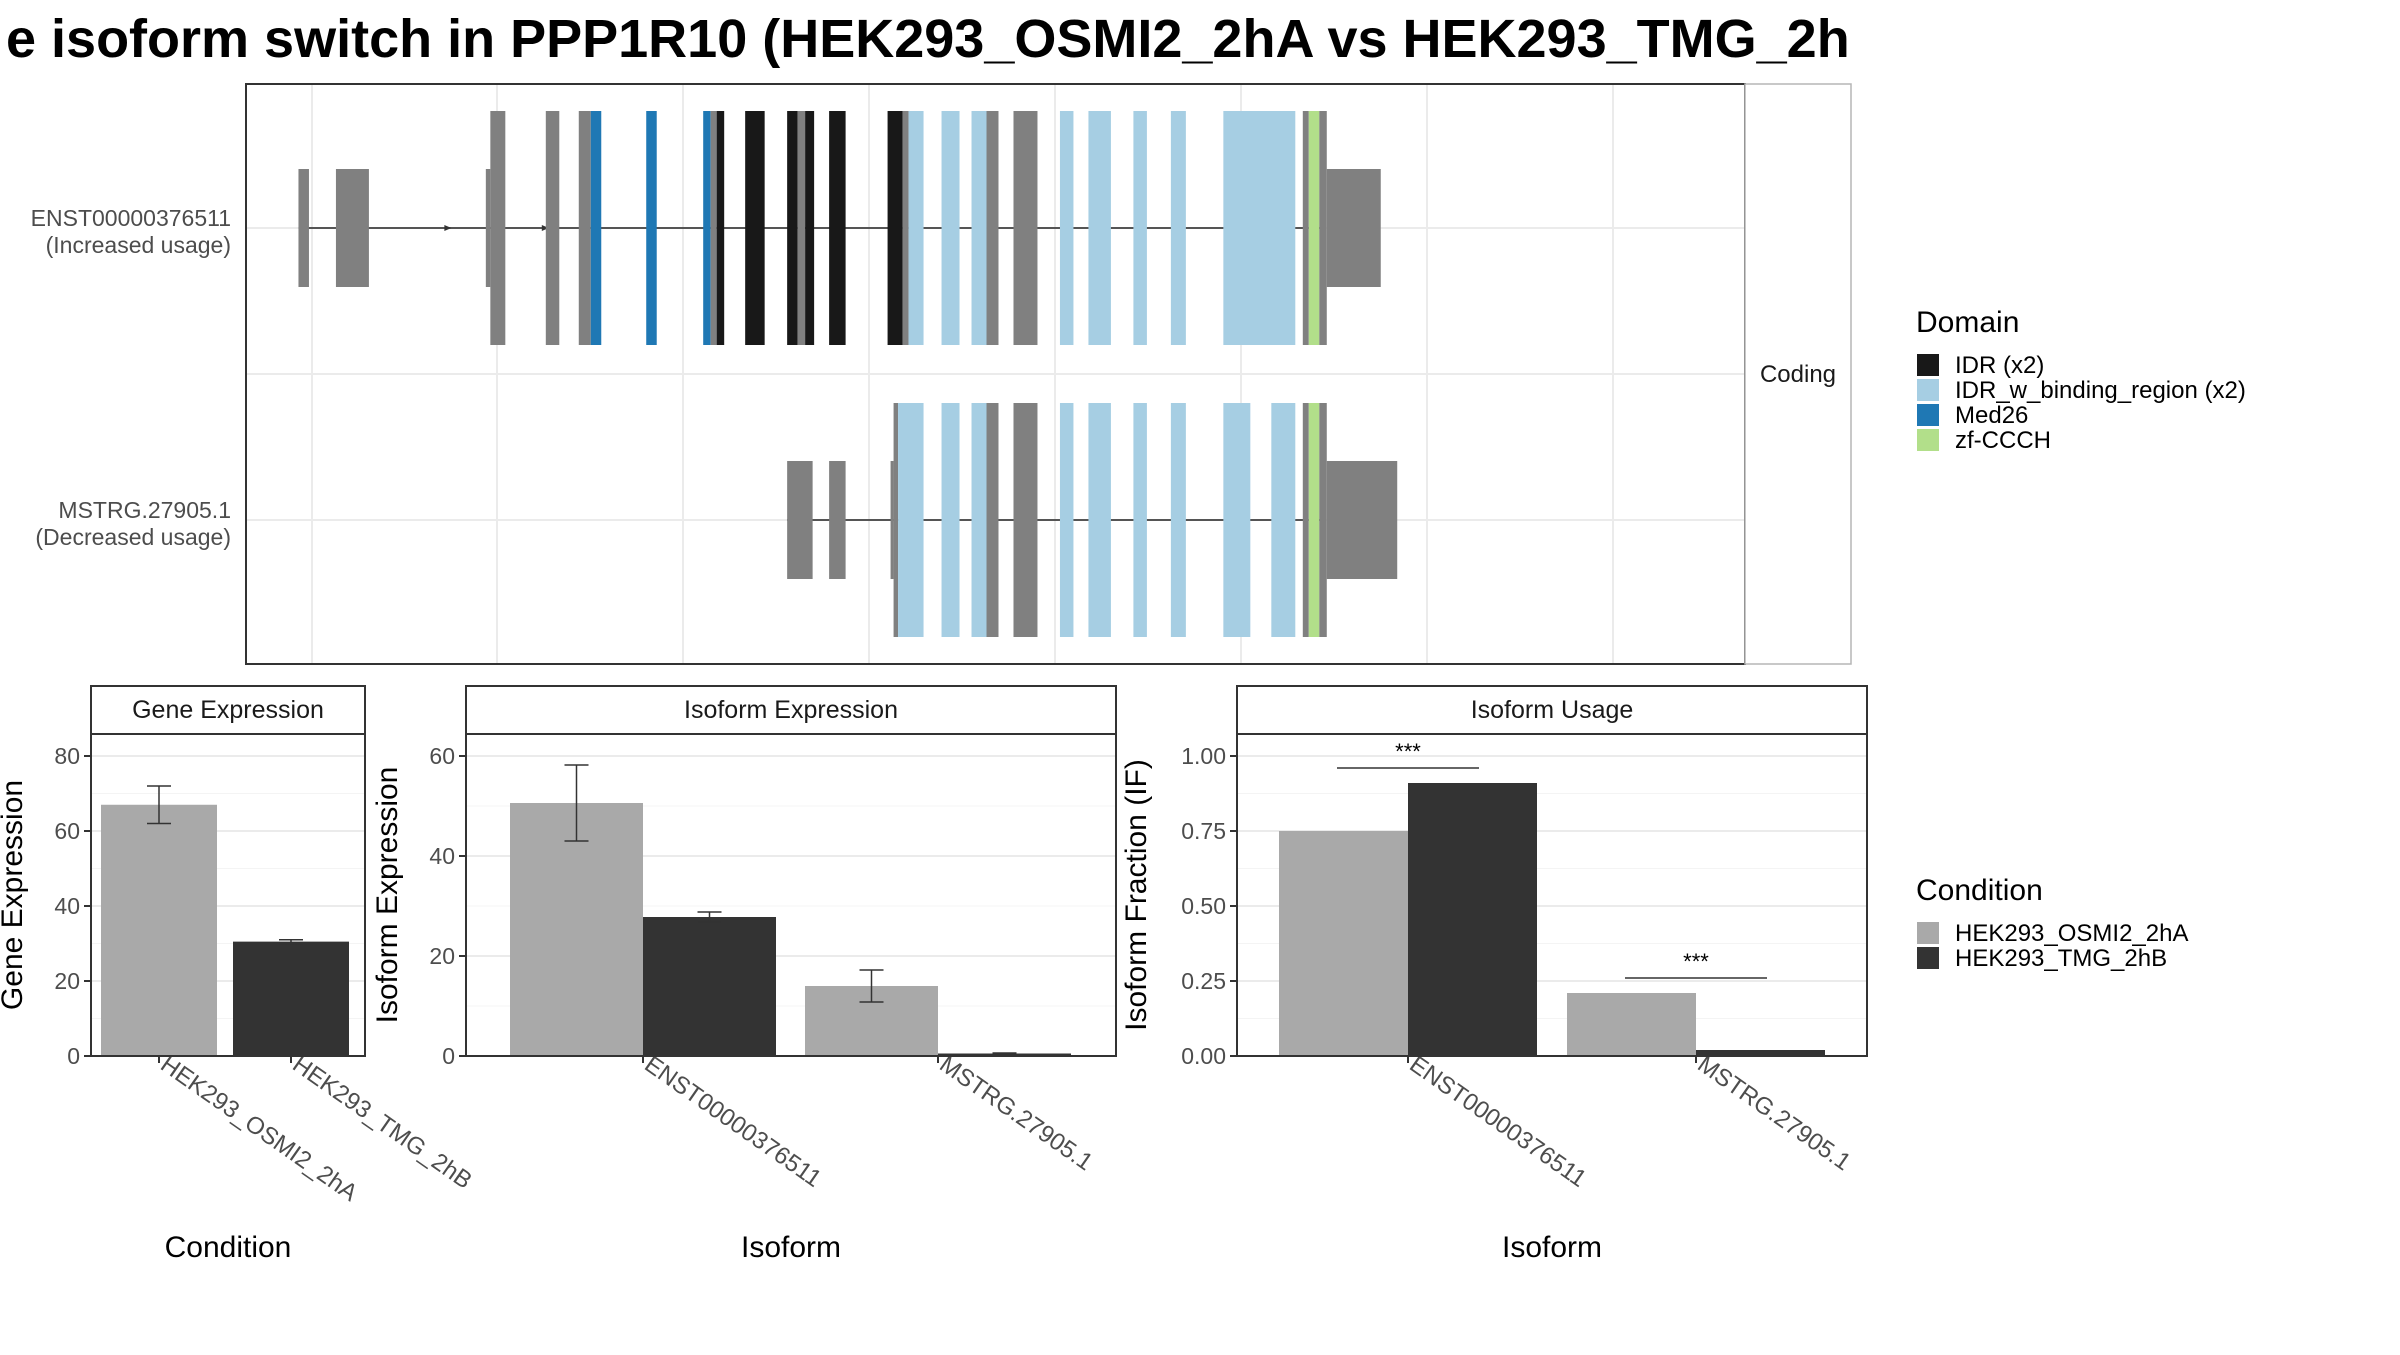 The height and width of the screenshot is (1355, 2400). I want to click on domain-legend-label: zf-CCCH, so click(2003, 440).